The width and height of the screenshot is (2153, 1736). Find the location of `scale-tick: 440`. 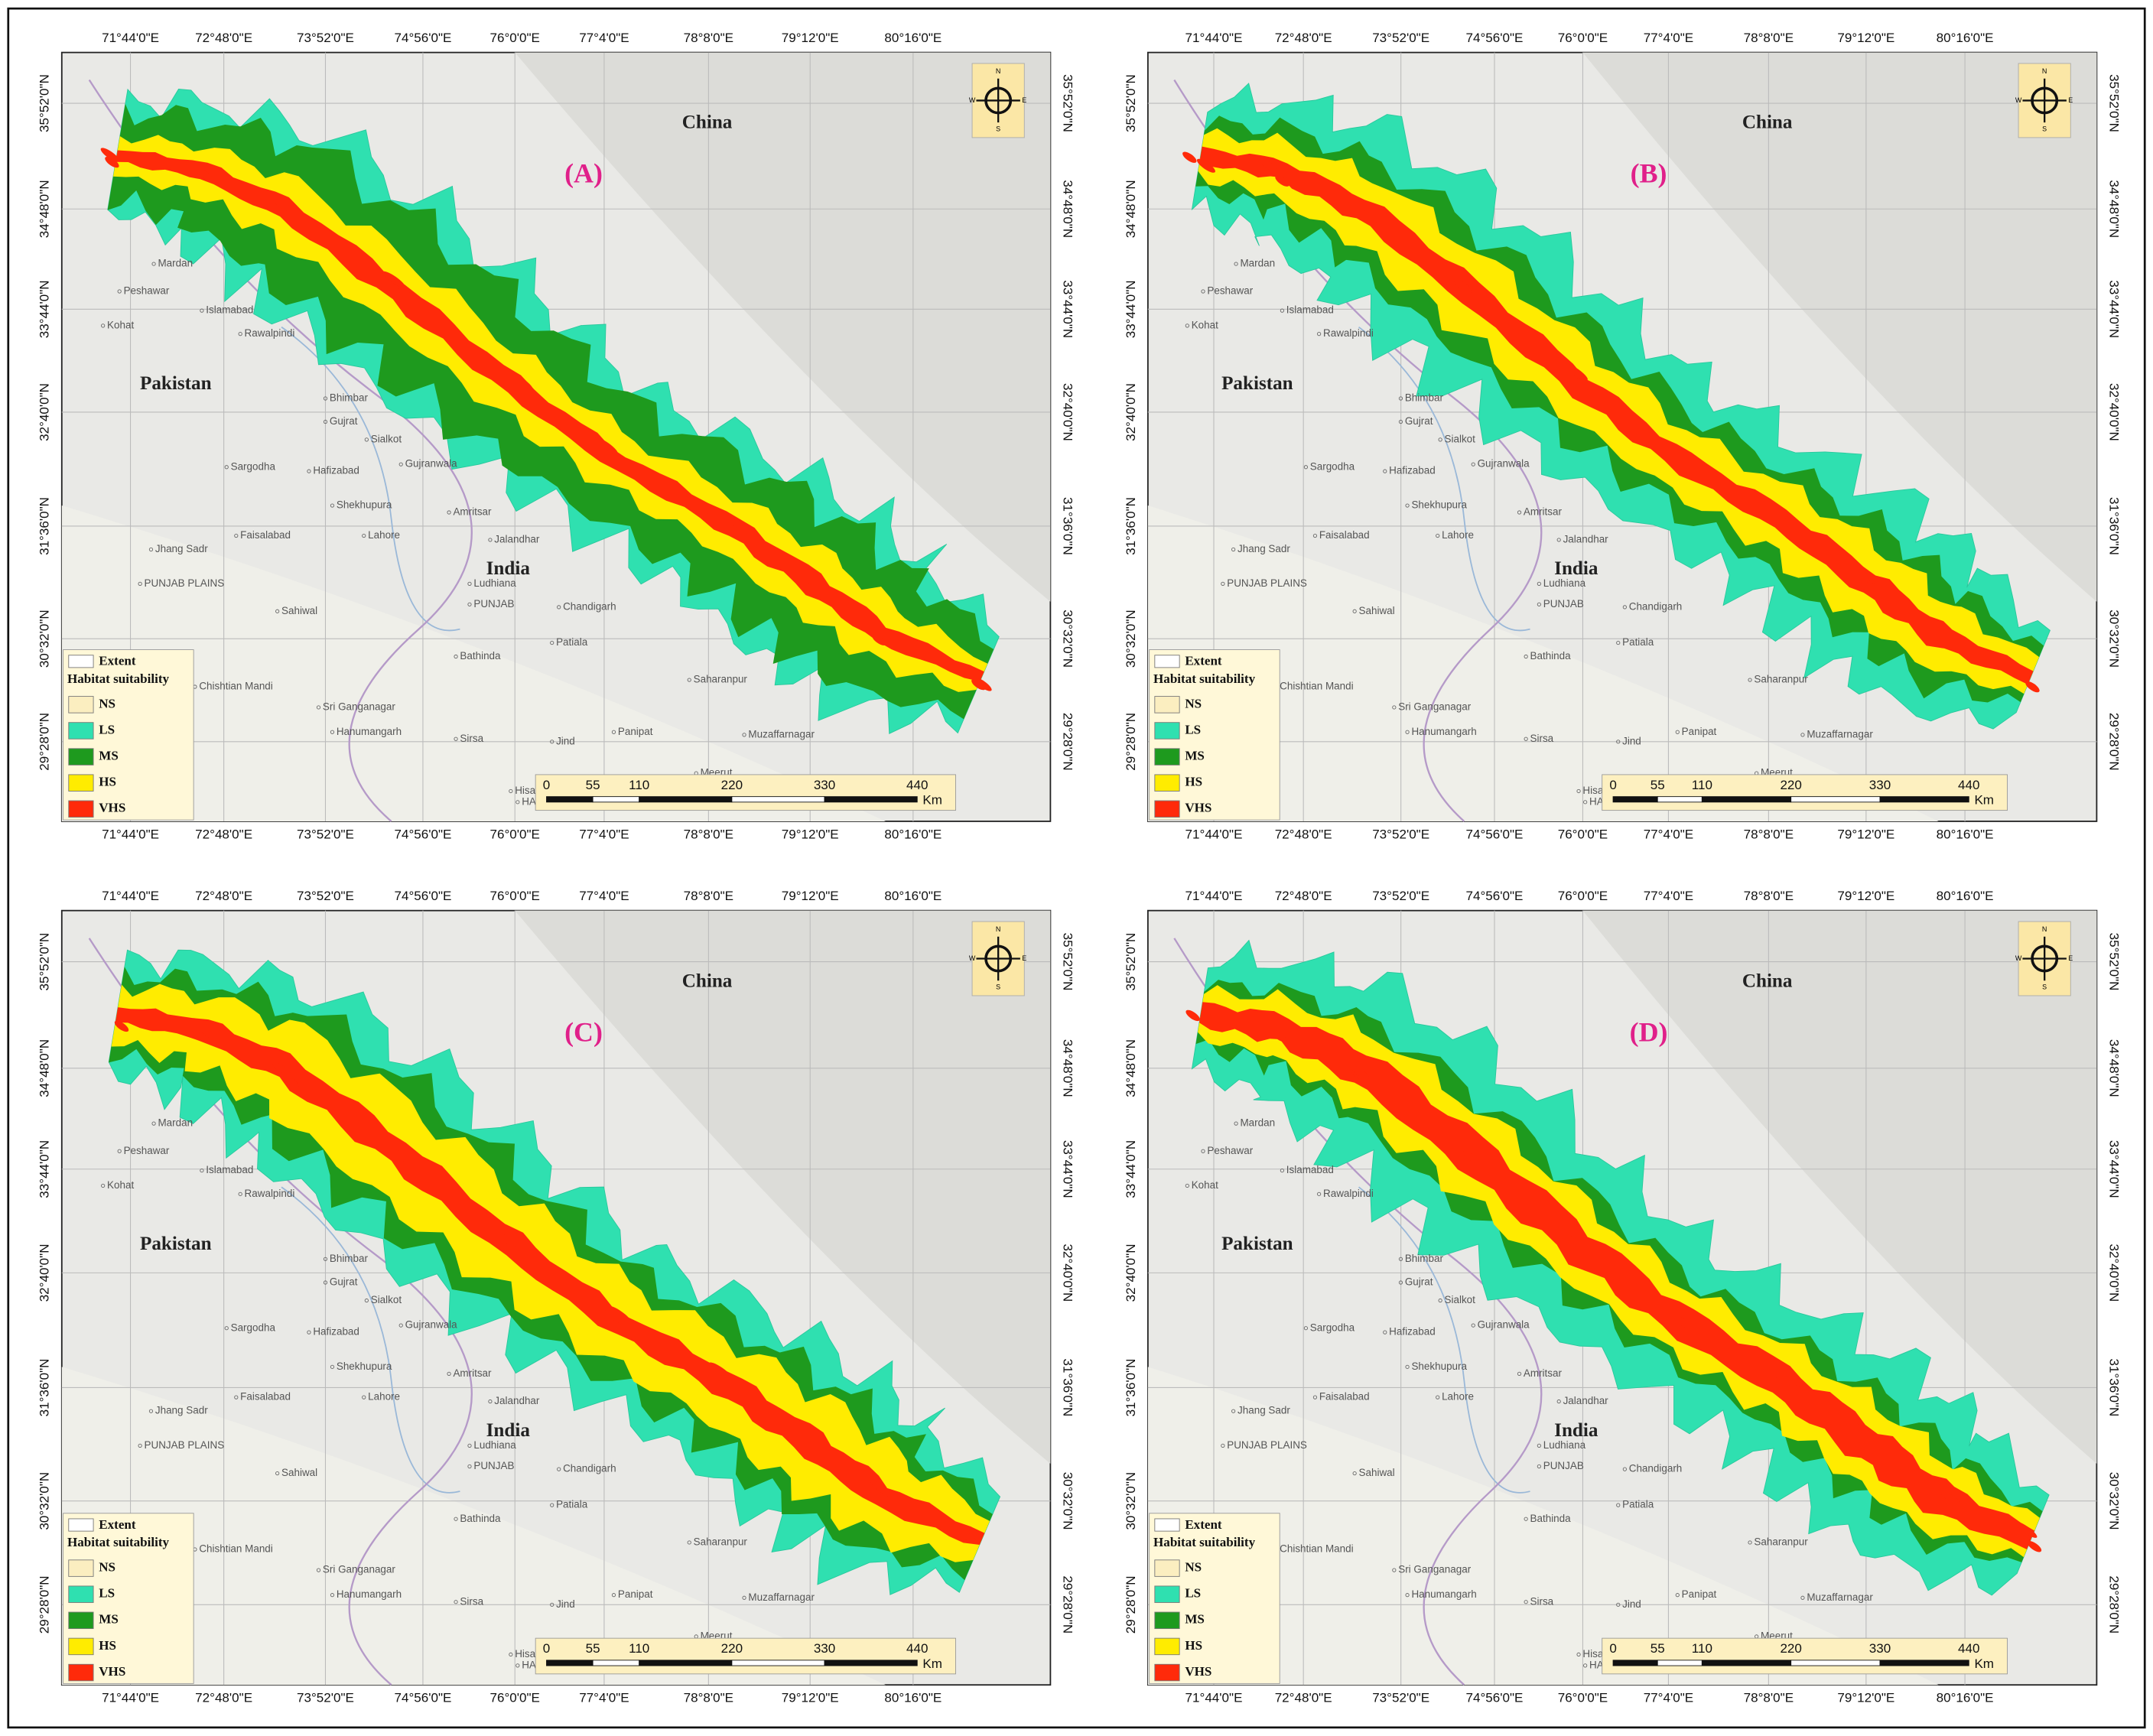

scale-tick: 440 is located at coordinates (917, 785).